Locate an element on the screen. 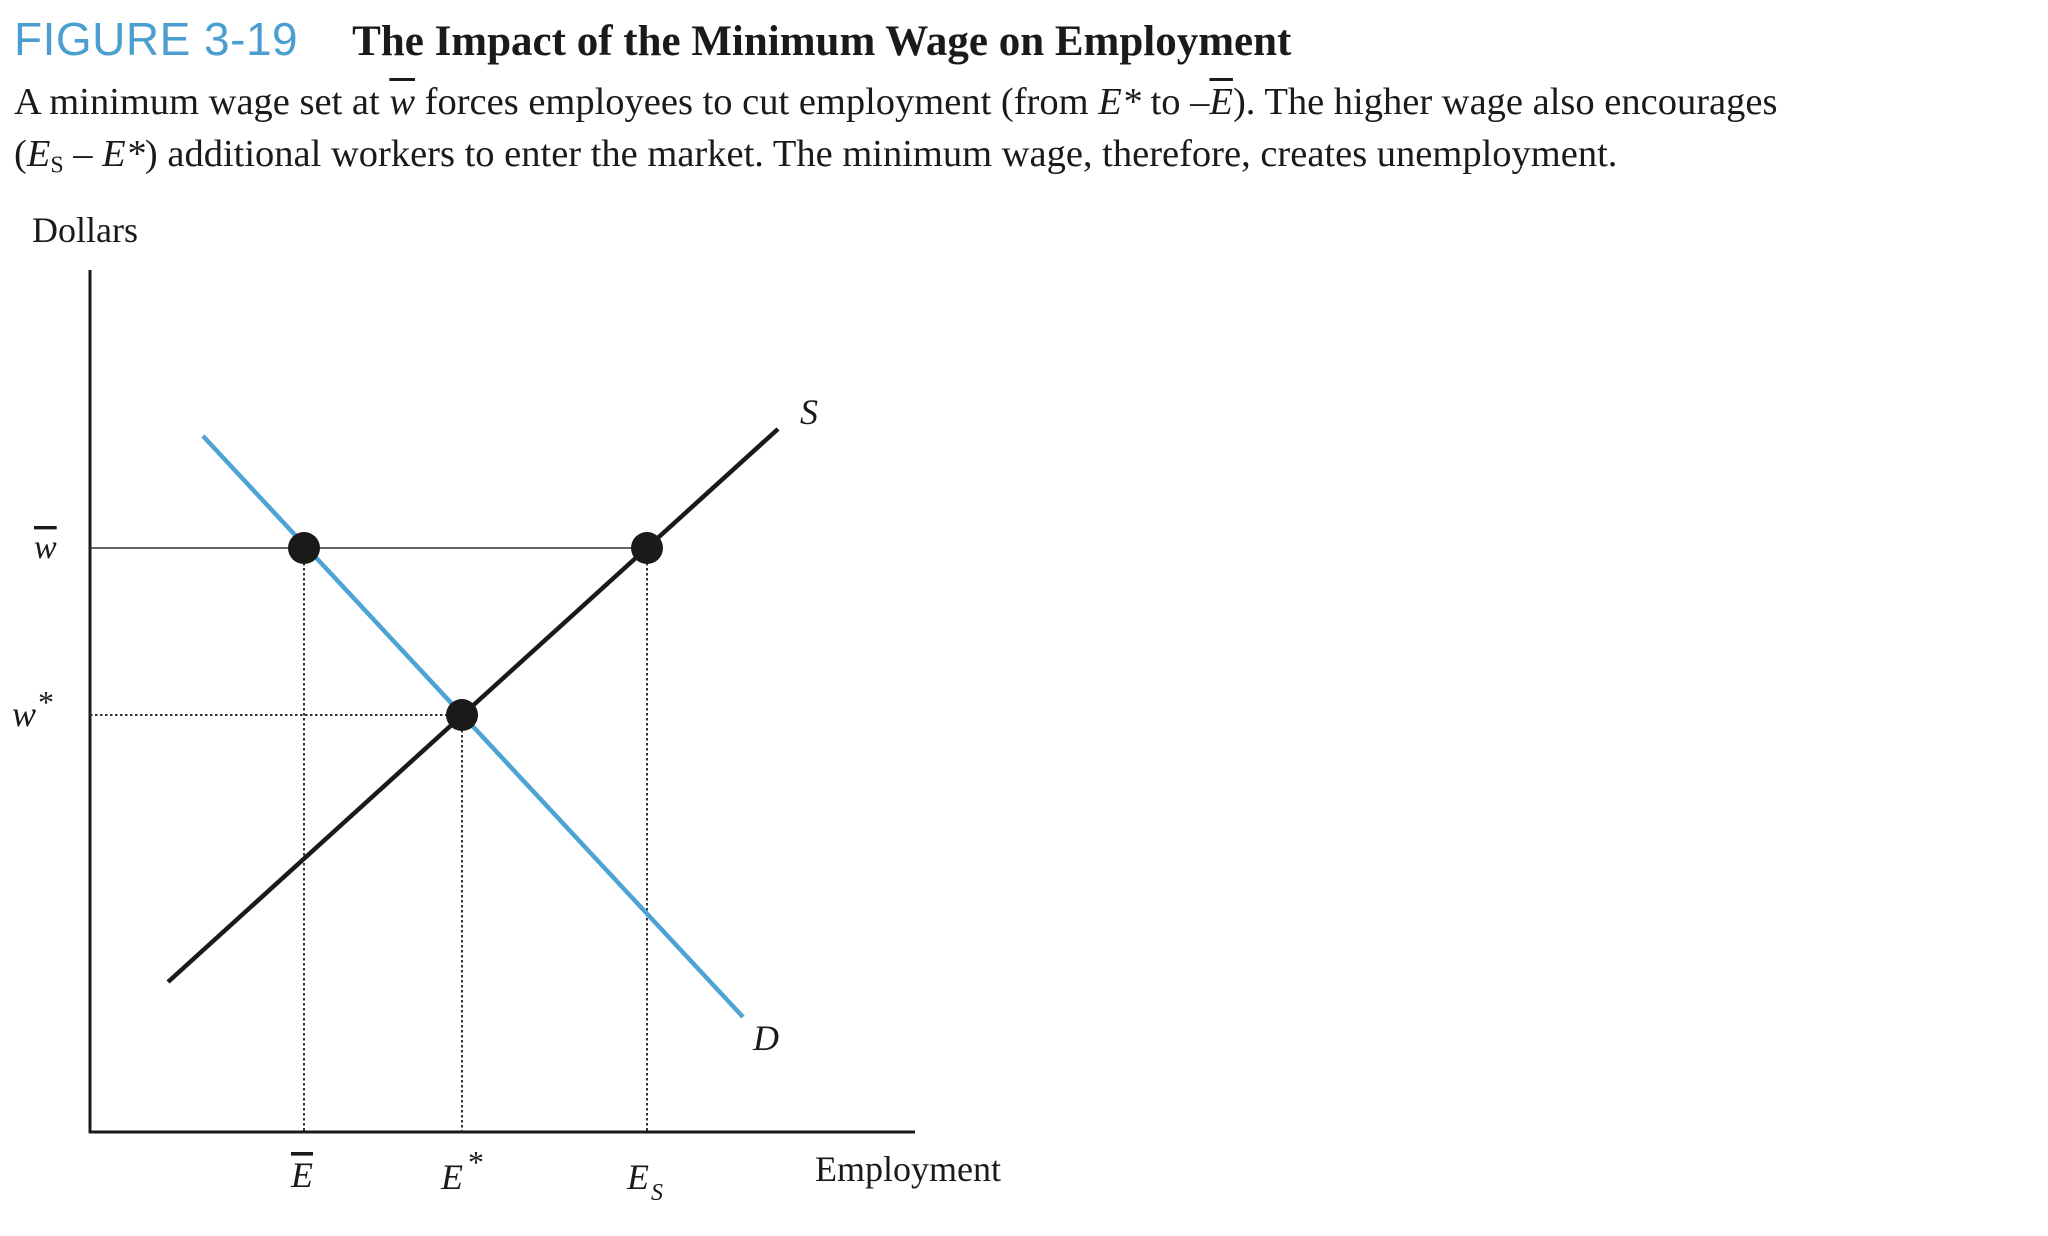  minimum-wage-supply-point is located at coordinates (647, 548).